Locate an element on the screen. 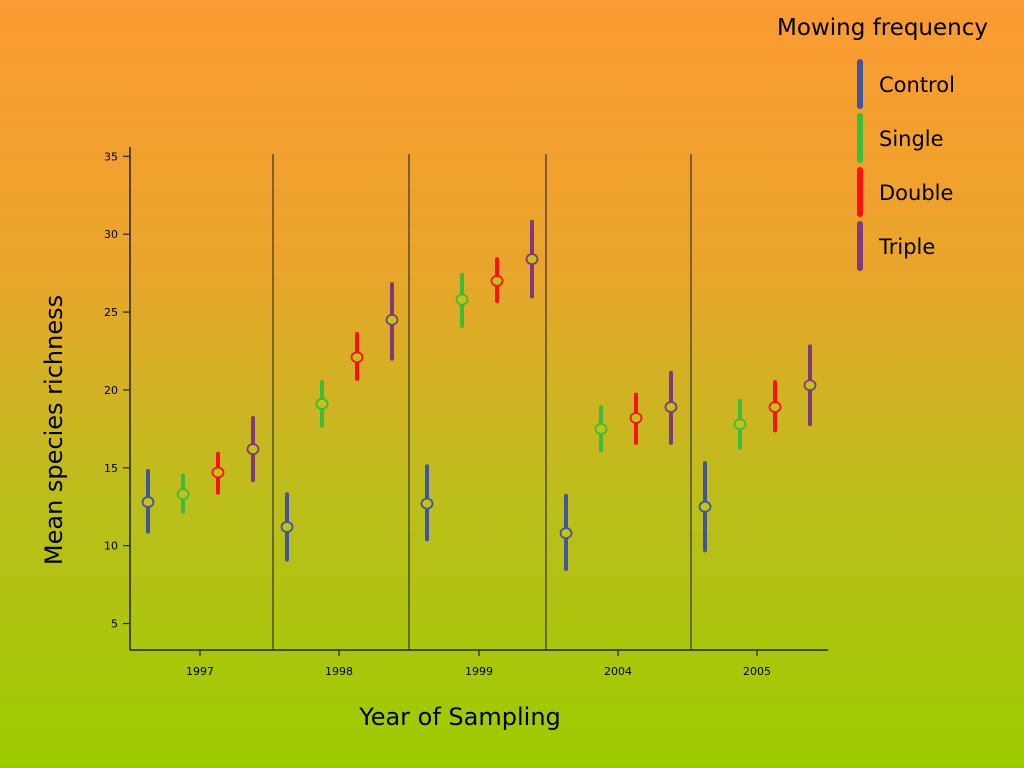  y-tick-label: 20 is located at coordinates (111, 390).